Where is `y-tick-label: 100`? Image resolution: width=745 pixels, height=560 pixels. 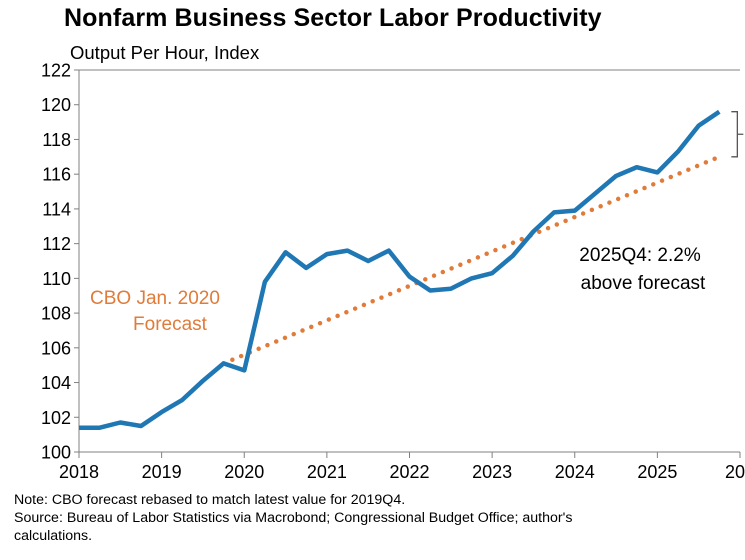 y-tick-label: 100 is located at coordinates (56, 453).